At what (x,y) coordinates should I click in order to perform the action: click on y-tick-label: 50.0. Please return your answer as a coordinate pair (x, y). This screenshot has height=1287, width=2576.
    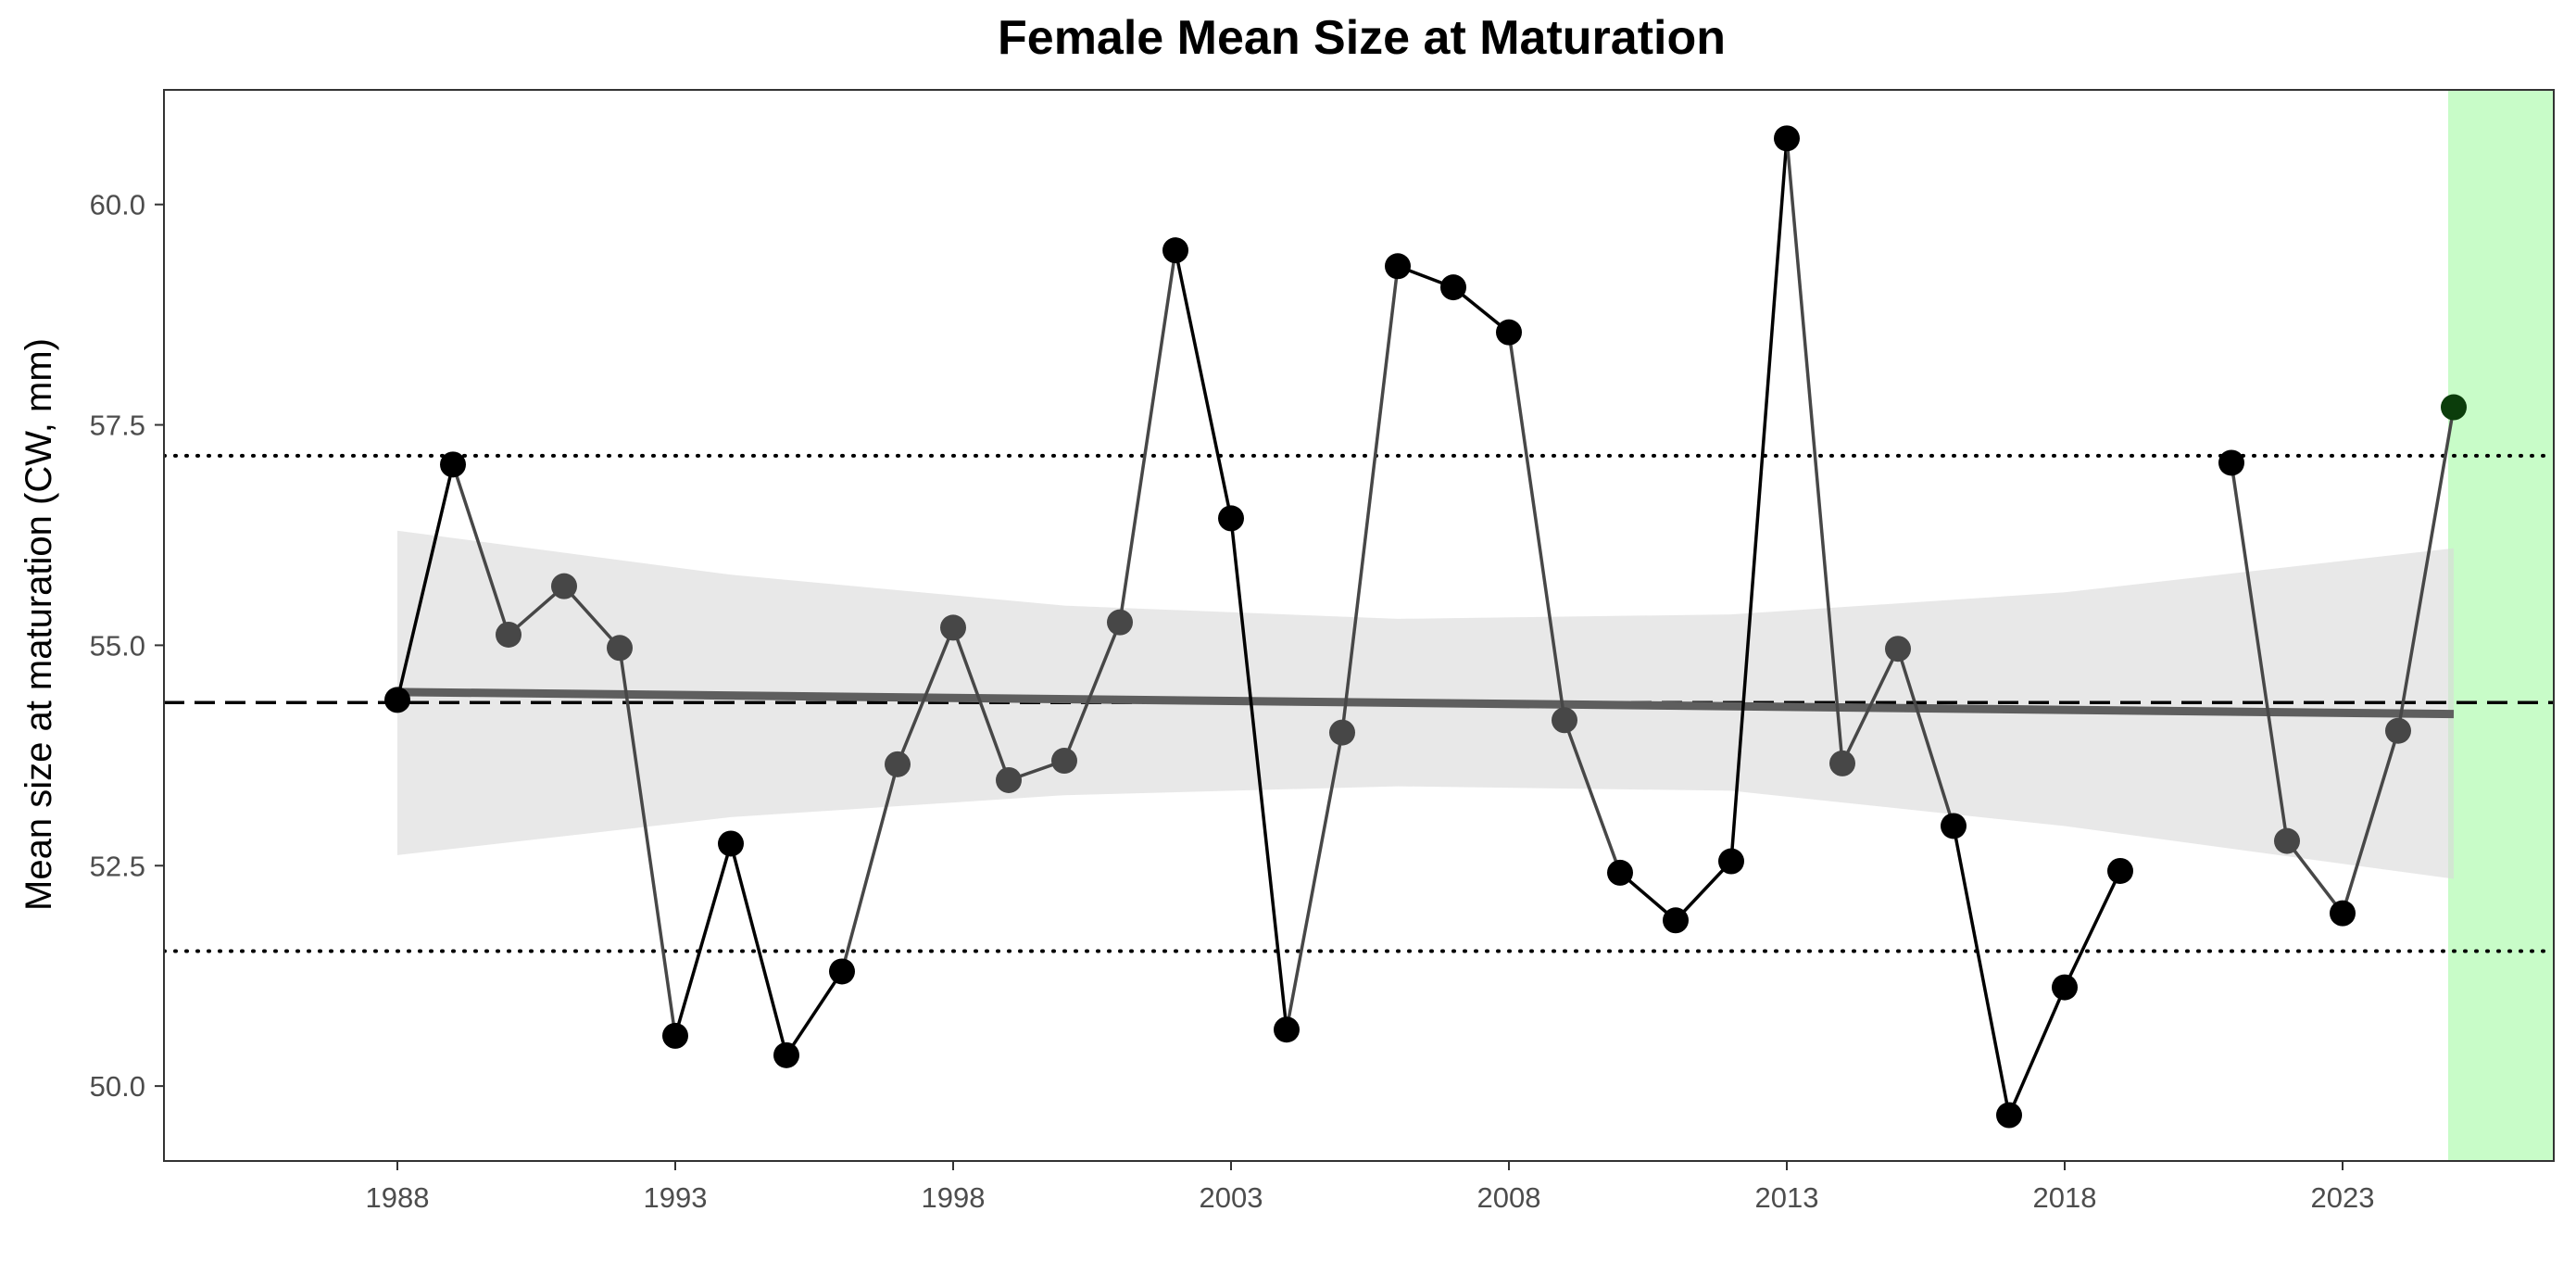
    Looking at the image, I should click on (117, 1086).